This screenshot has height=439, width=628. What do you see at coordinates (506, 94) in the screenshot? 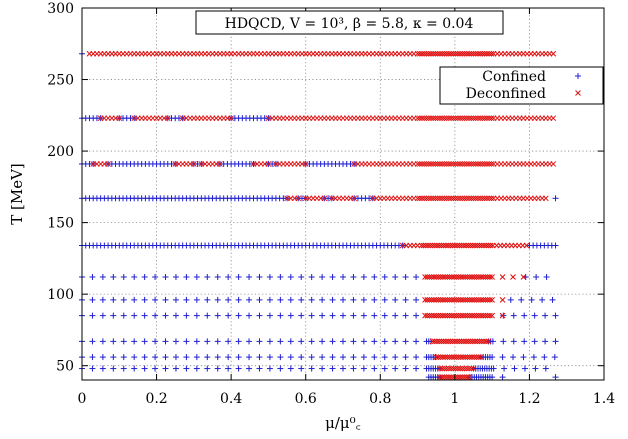
I see `legend-label-deconfined: Deconfined` at bounding box center [506, 94].